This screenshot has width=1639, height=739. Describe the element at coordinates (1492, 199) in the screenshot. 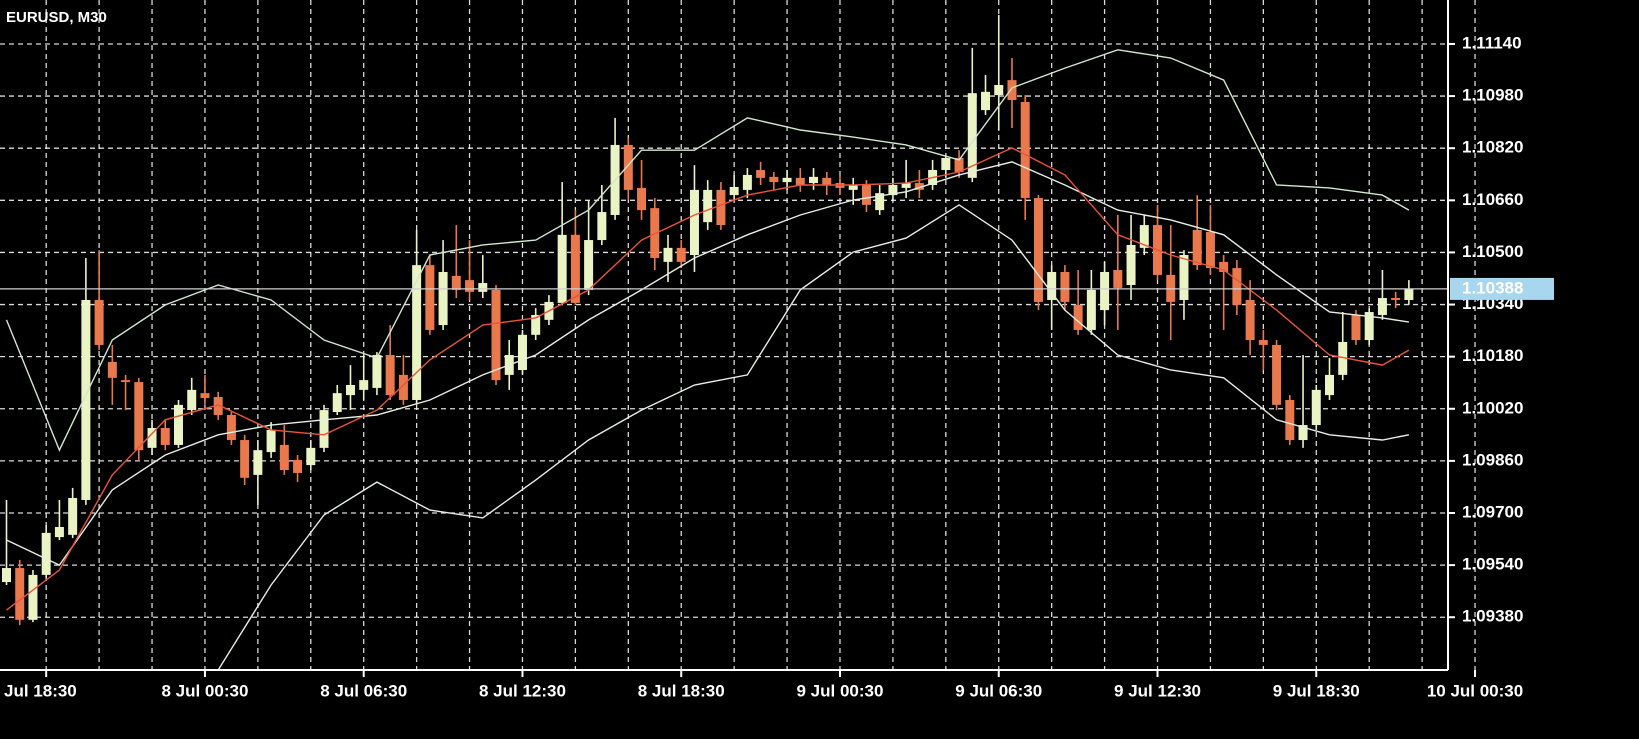

I see `y-tick-label: 1.10660` at that location.